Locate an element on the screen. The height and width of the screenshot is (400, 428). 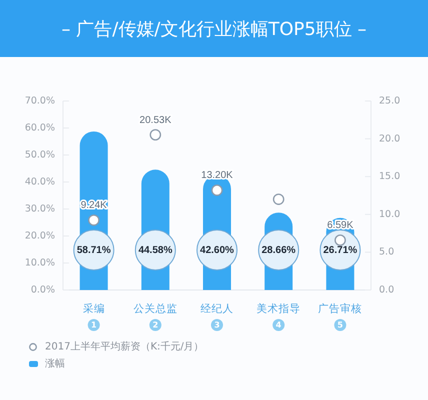
legend-label: 2017上半年平均薪资（K:千元/月） is located at coordinates (124, 346).